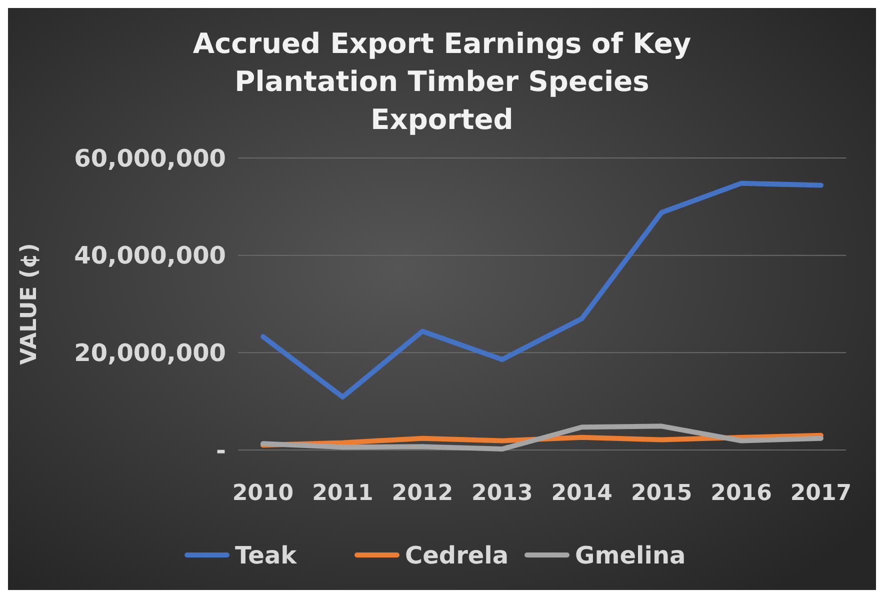  I want to click on legend-label: Cedrela, so click(457, 555).